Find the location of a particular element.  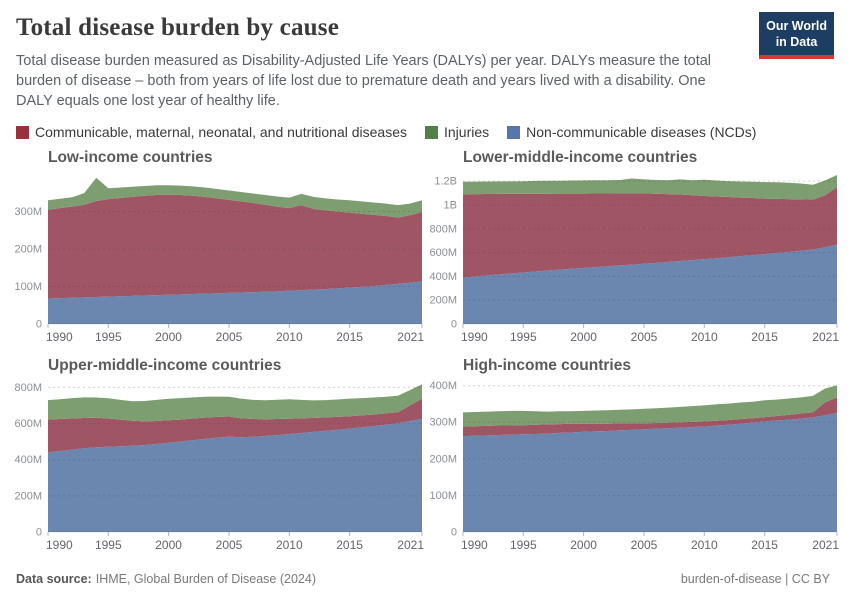

y-axis-tick-label: 1.2B is located at coordinates (445, 182).